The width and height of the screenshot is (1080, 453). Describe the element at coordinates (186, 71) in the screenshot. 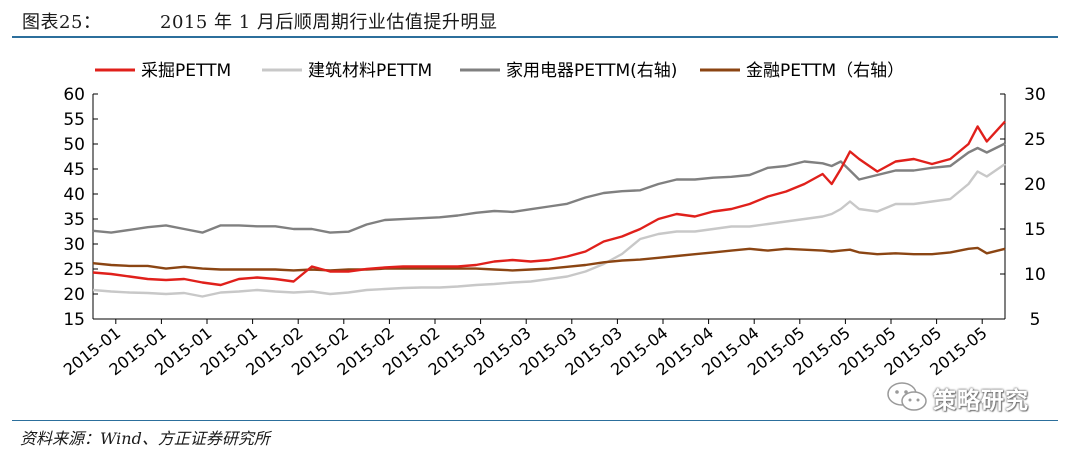

I see `legend-label-0: 采掘PETTM` at that location.